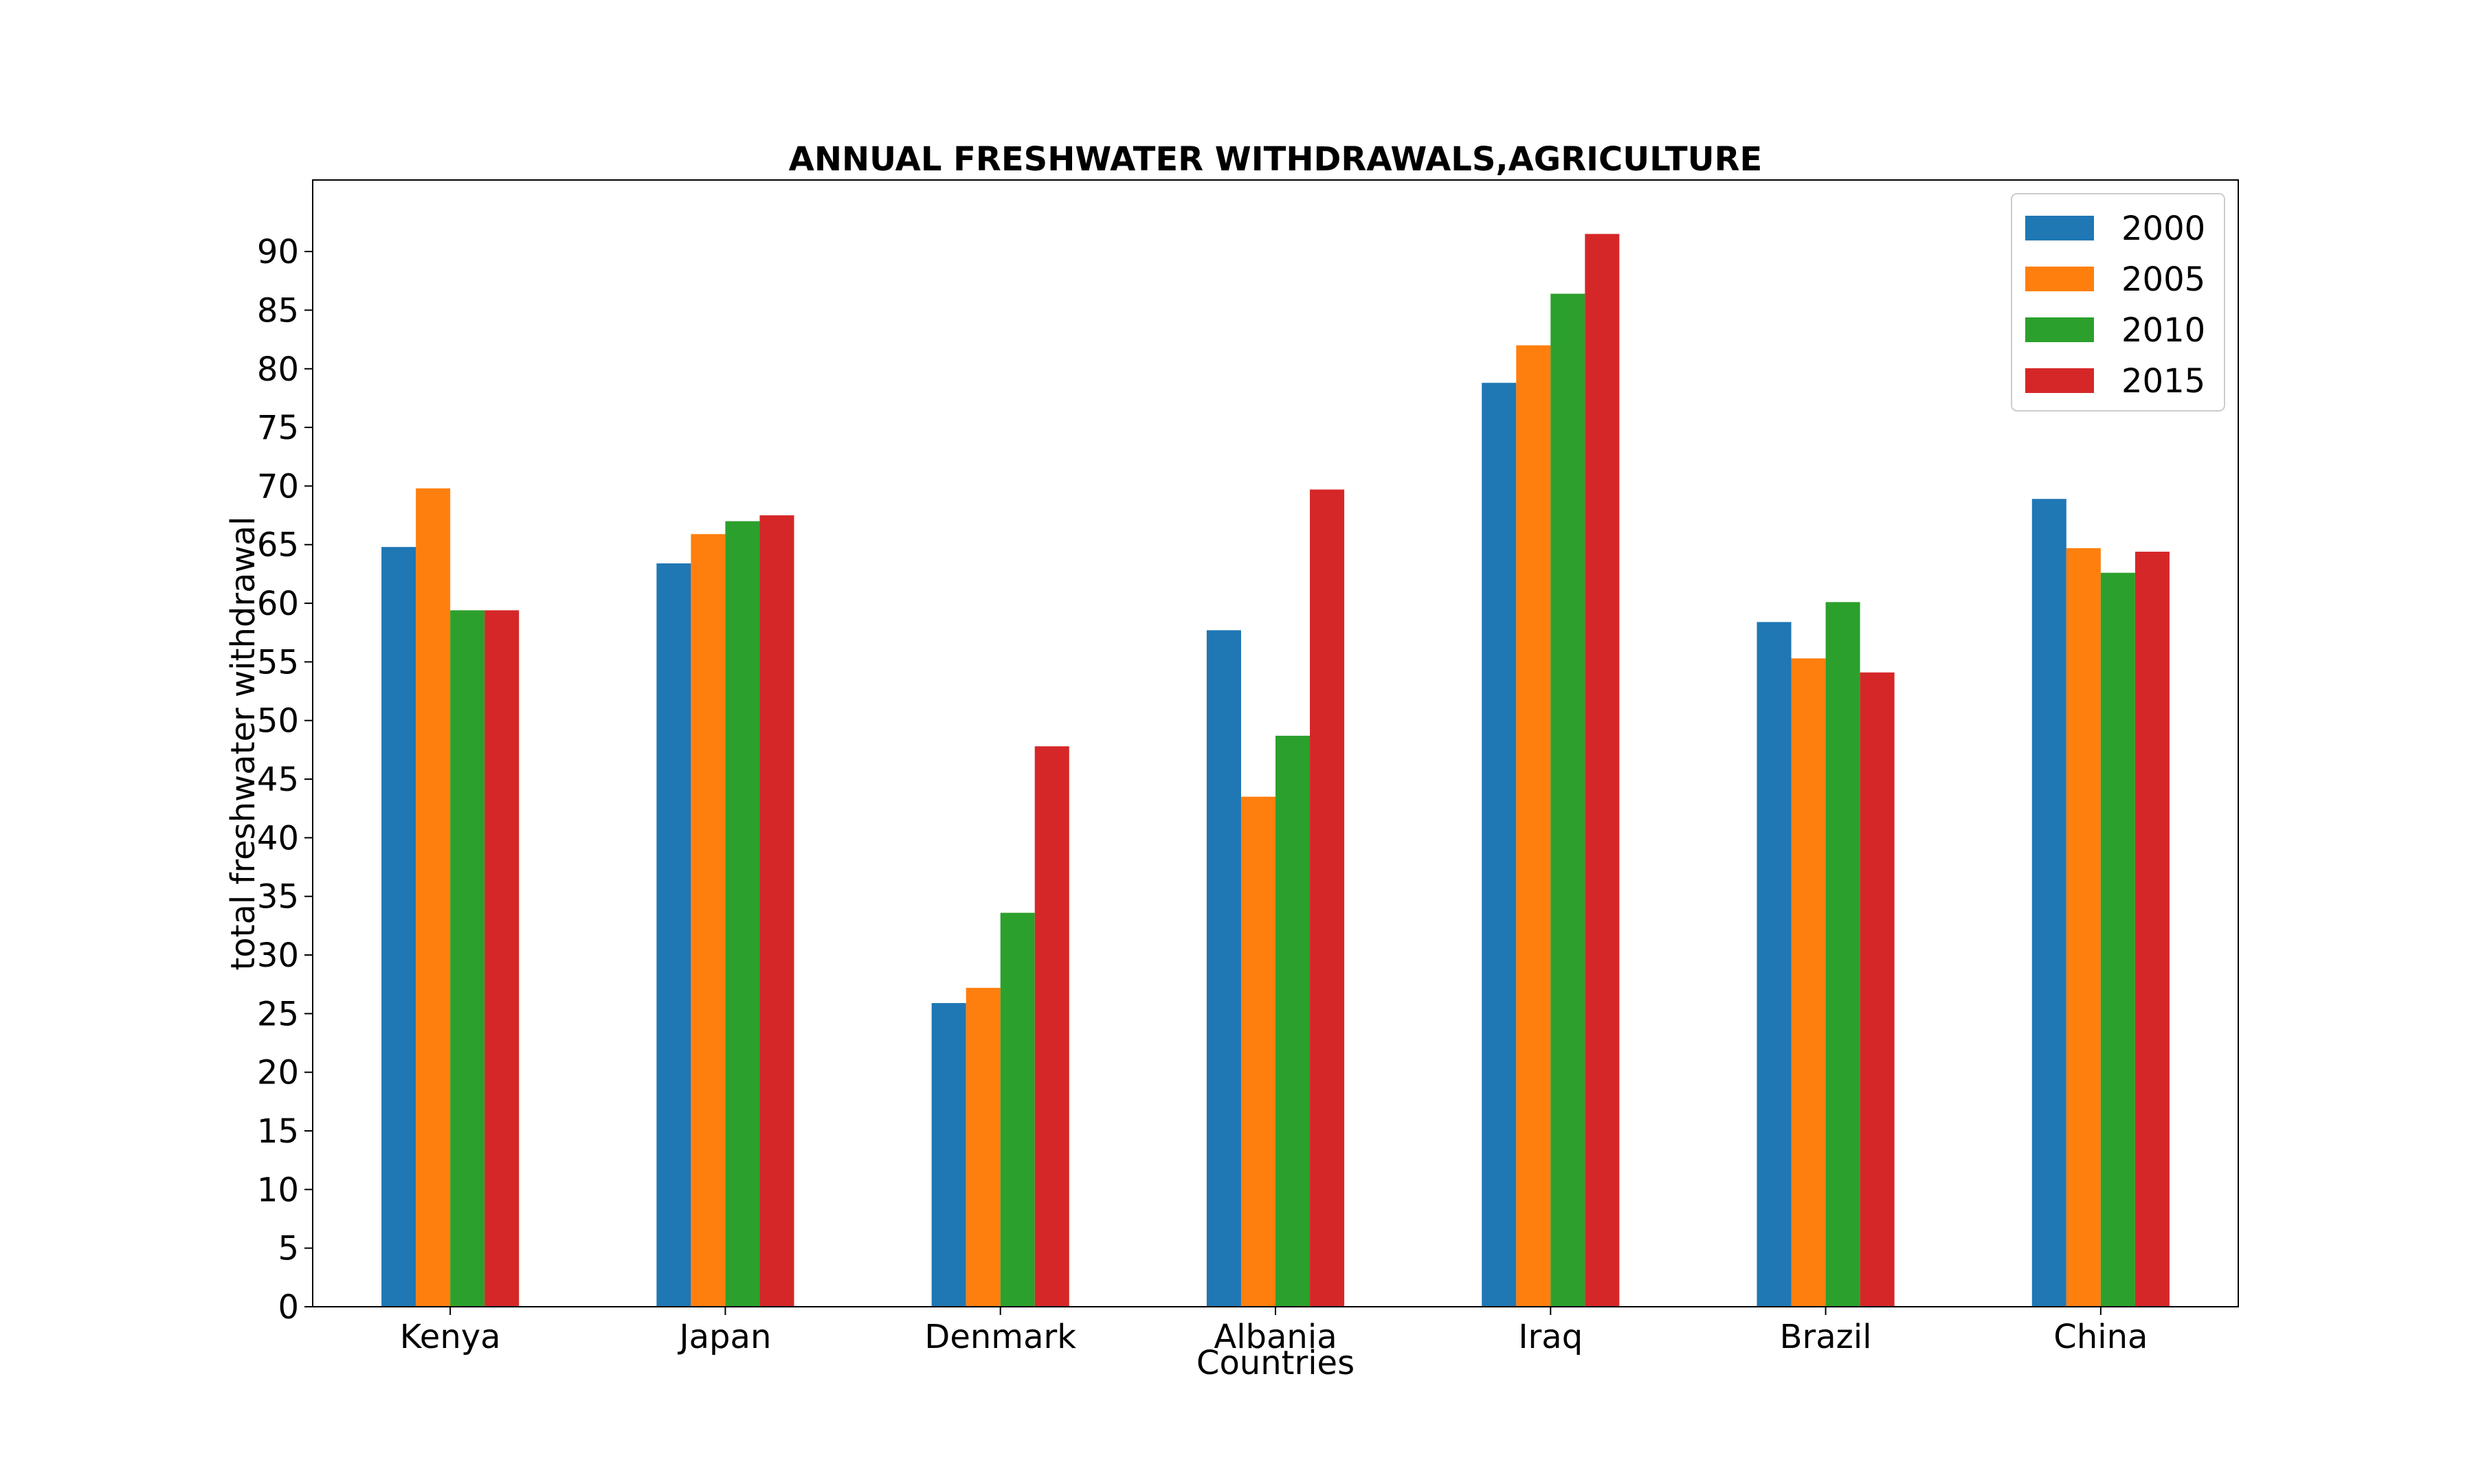  I want to click on bar-kenya-2005, so click(433, 897).